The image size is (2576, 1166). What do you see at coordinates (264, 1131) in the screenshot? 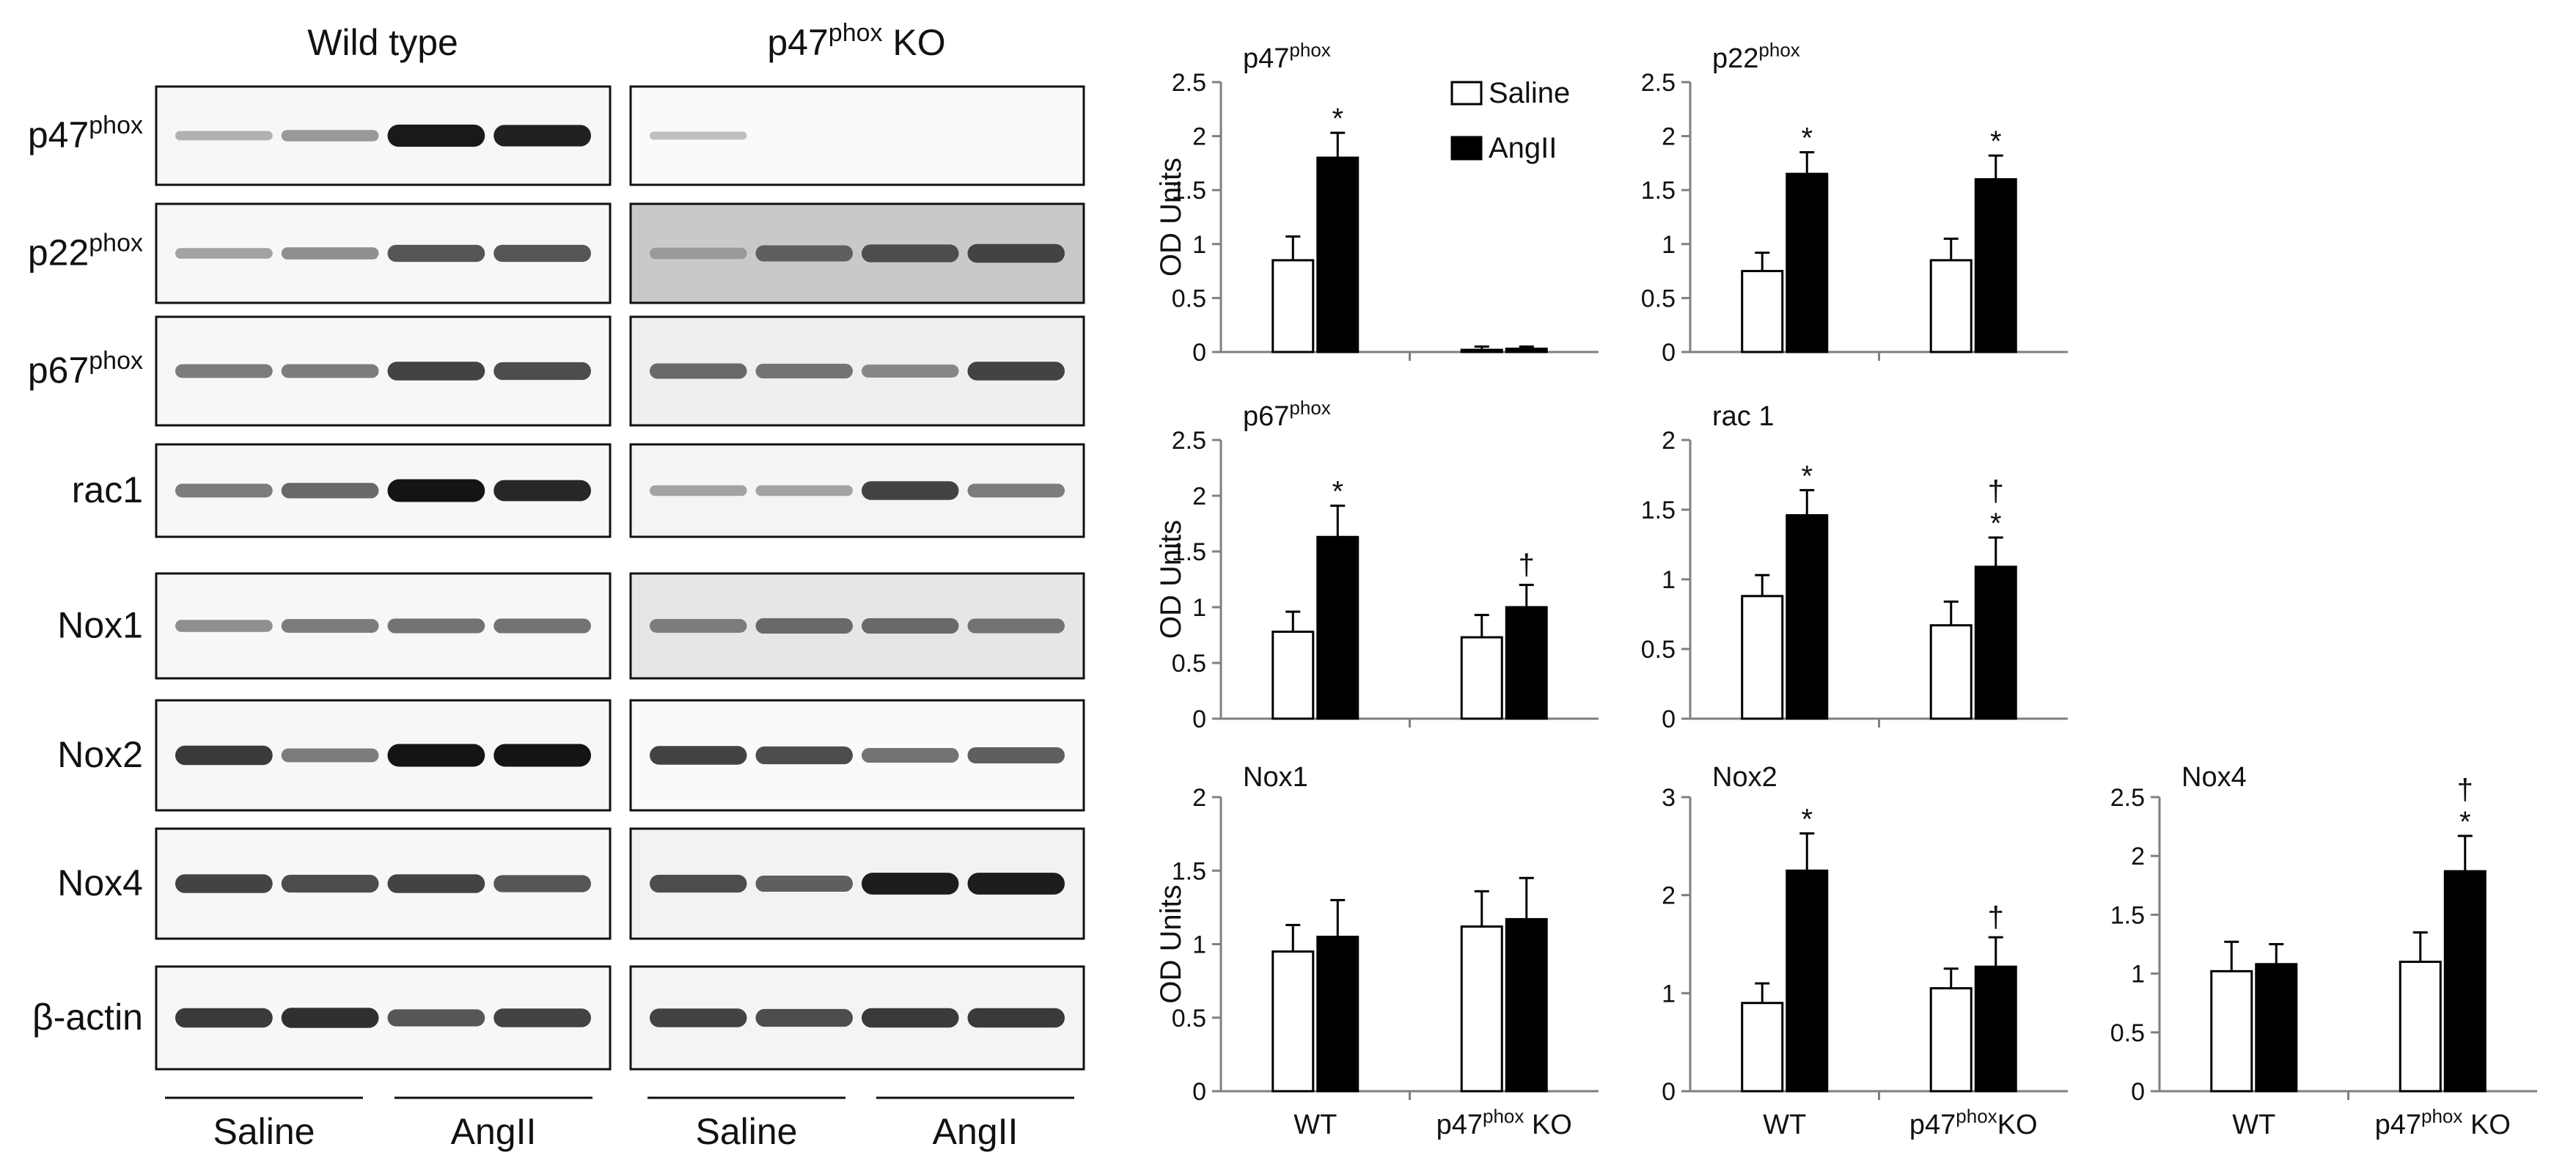
I see `condition-label-0: Saline` at bounding box center [264, 1131].